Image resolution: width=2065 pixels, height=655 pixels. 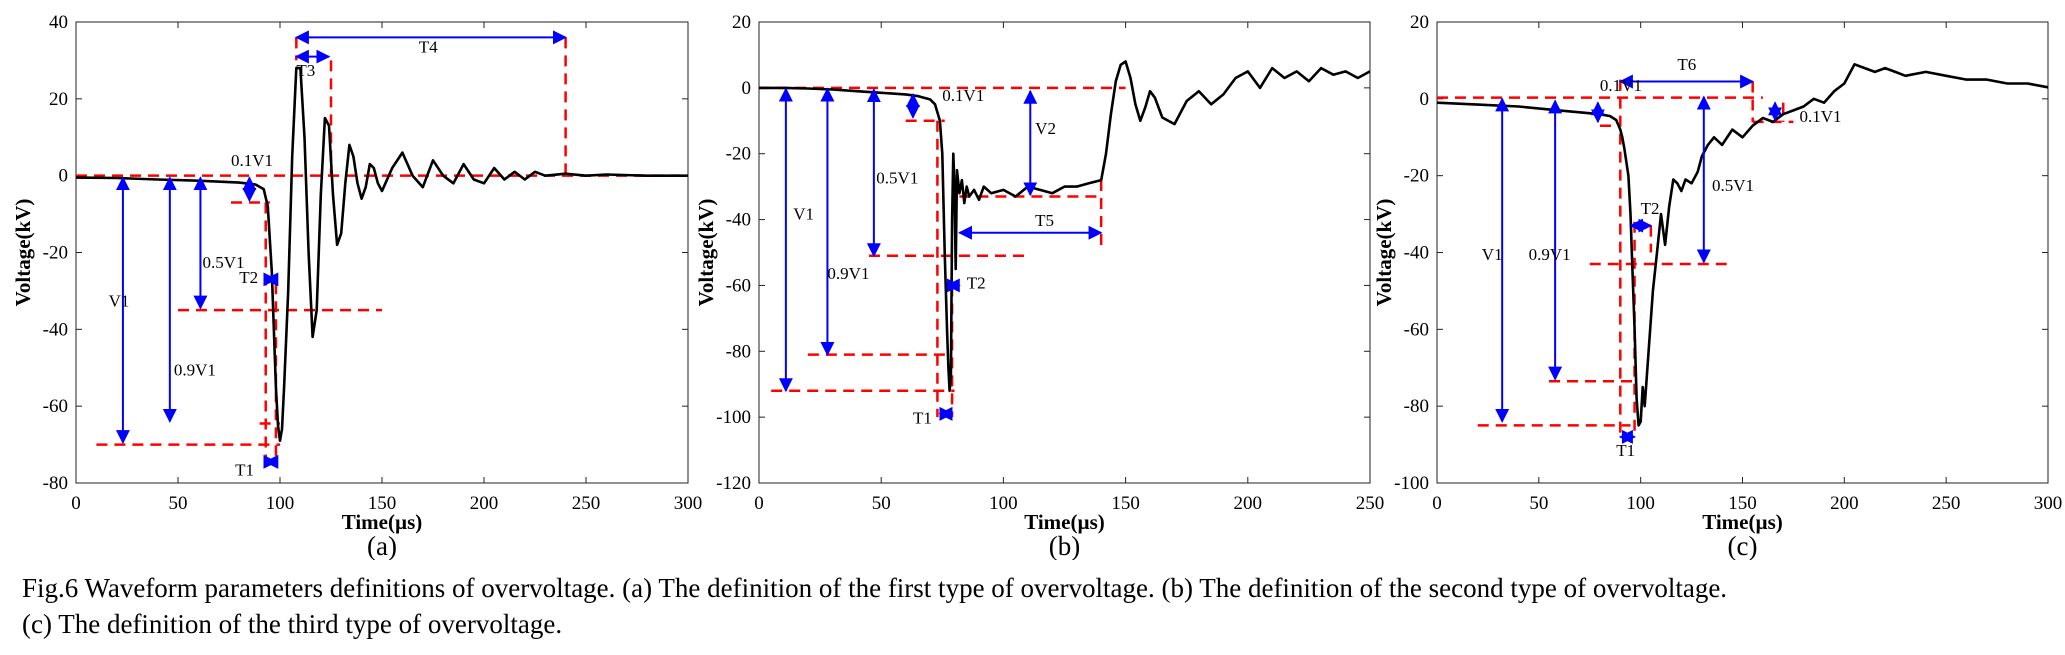 What do you see at coordinates (1045, 128) in the screenshot?
I see `annotation-label: V2` at bounding box center [1045, 128].